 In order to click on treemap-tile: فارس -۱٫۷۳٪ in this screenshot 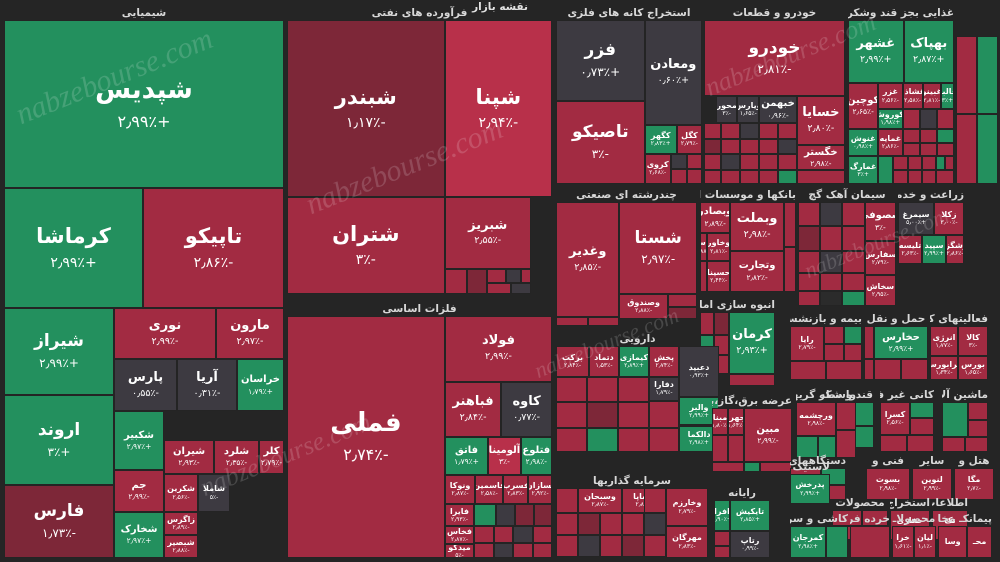, I will do `click(59, 521)`.